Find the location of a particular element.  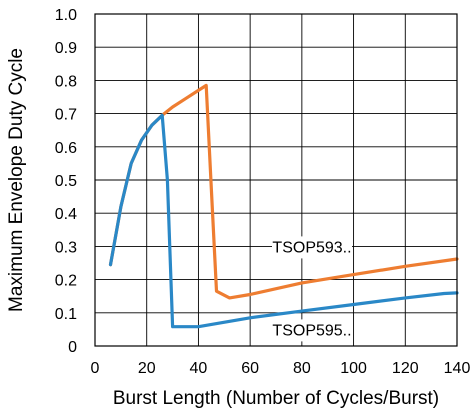

x-tick-label: 140 is located at coordinates (457, 368).